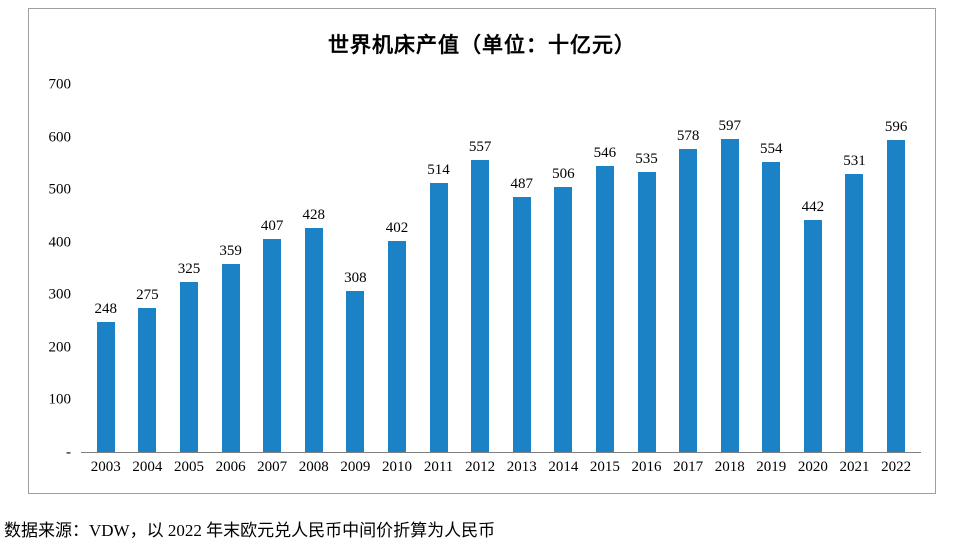 The width and height of the screenshot is (960, 552). What do you see at coordinates (396, 467) in the screenshot?
I see `x-tick-label: 2010` at bounding box center [396, 467].